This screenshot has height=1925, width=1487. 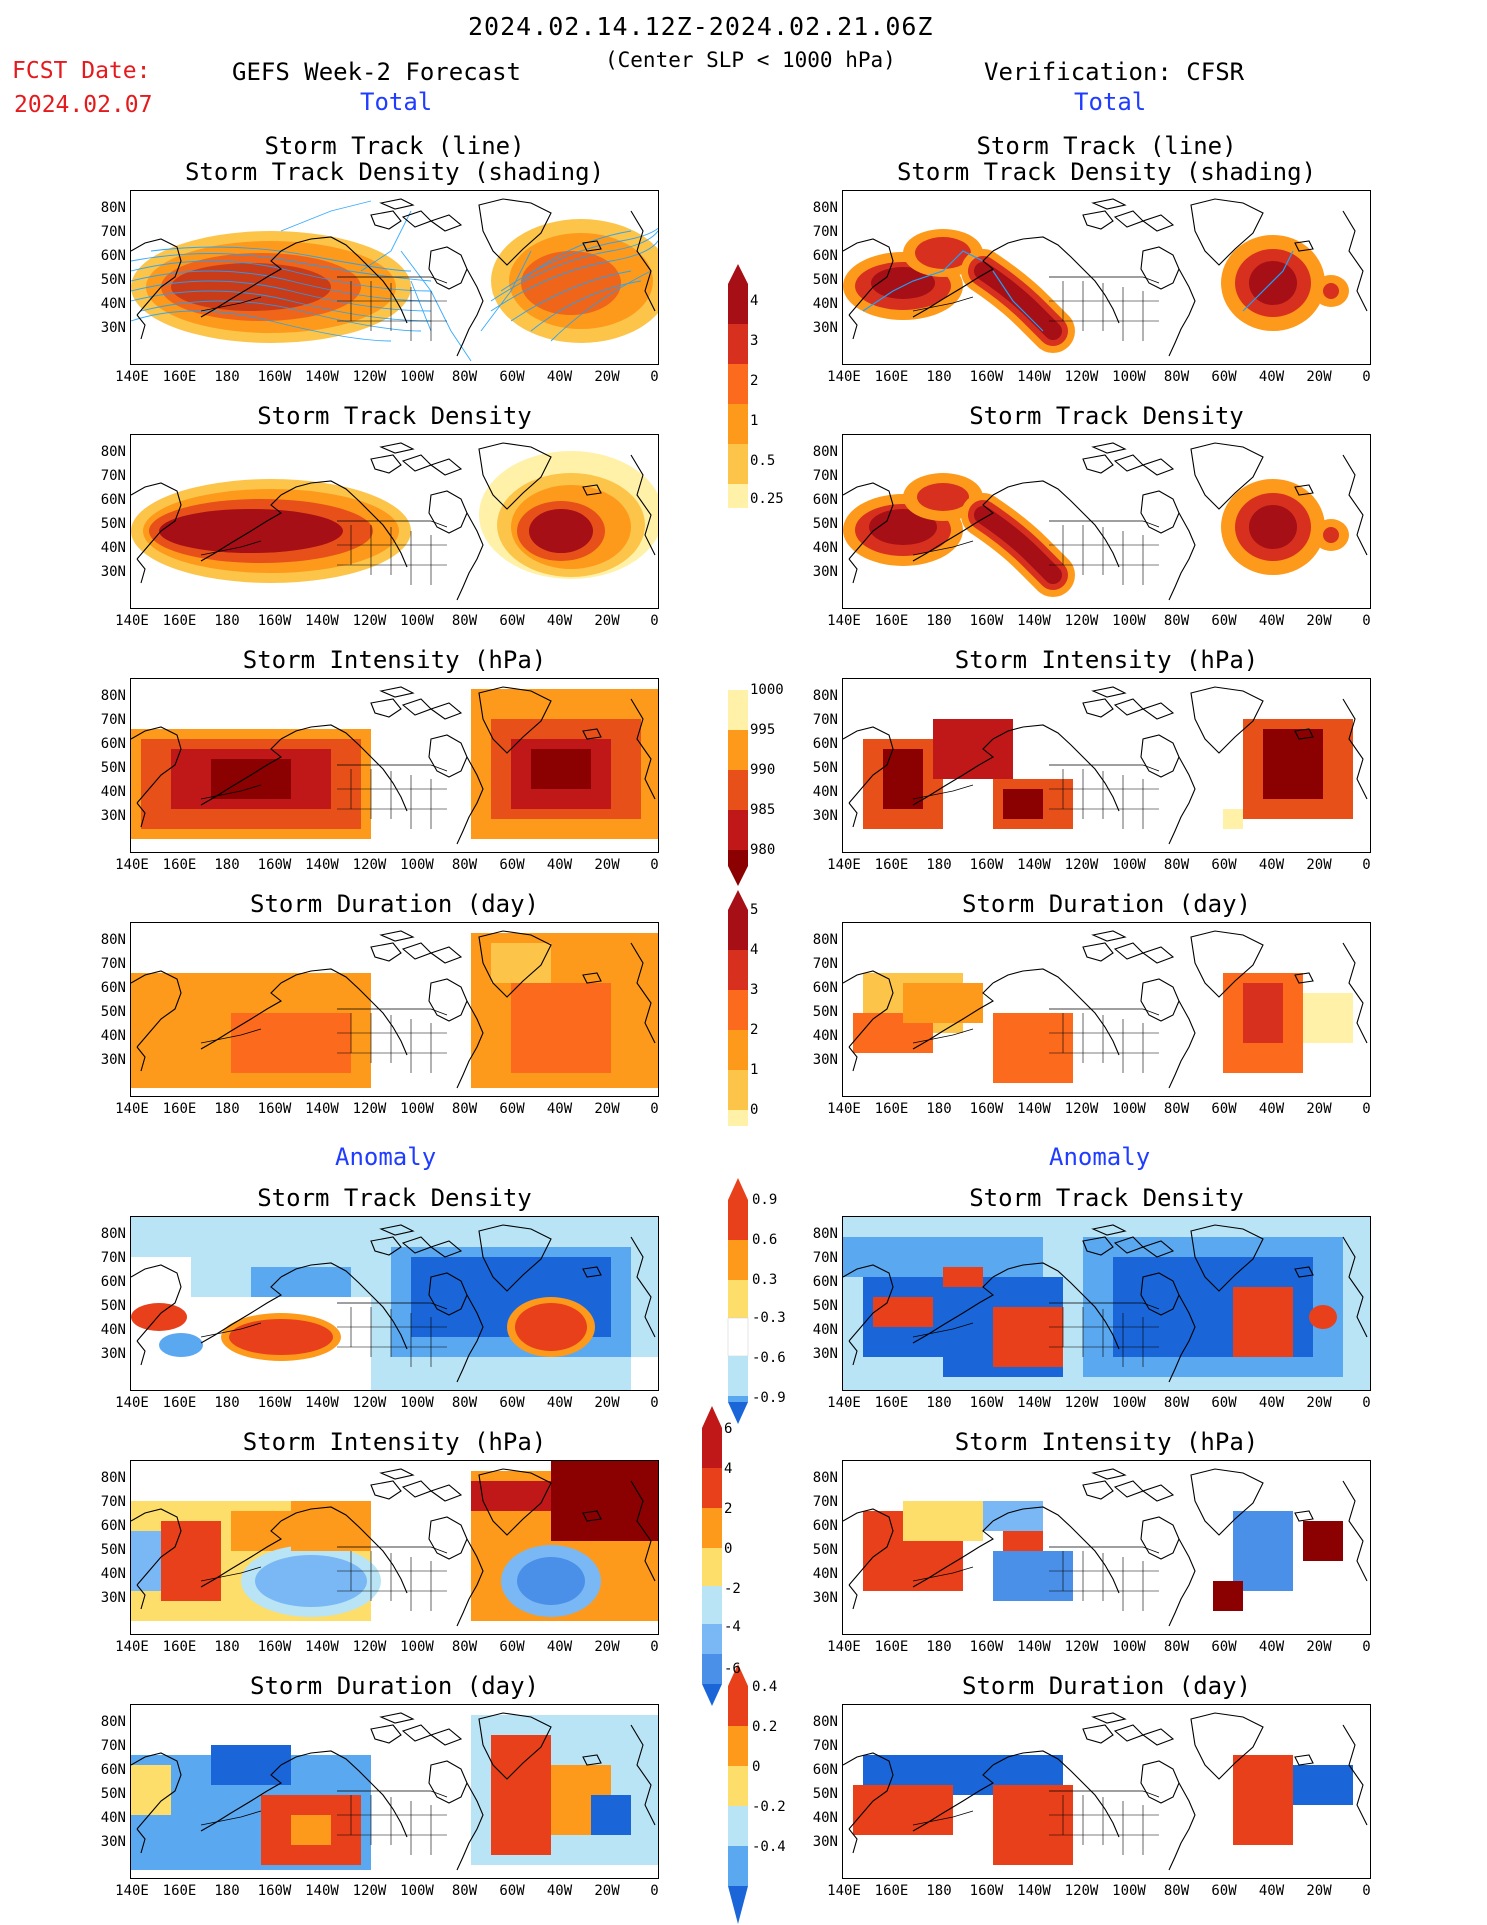 I want to click on title-intensity-right: Storm Intensity (hPa), so click(x=1106, y=660).